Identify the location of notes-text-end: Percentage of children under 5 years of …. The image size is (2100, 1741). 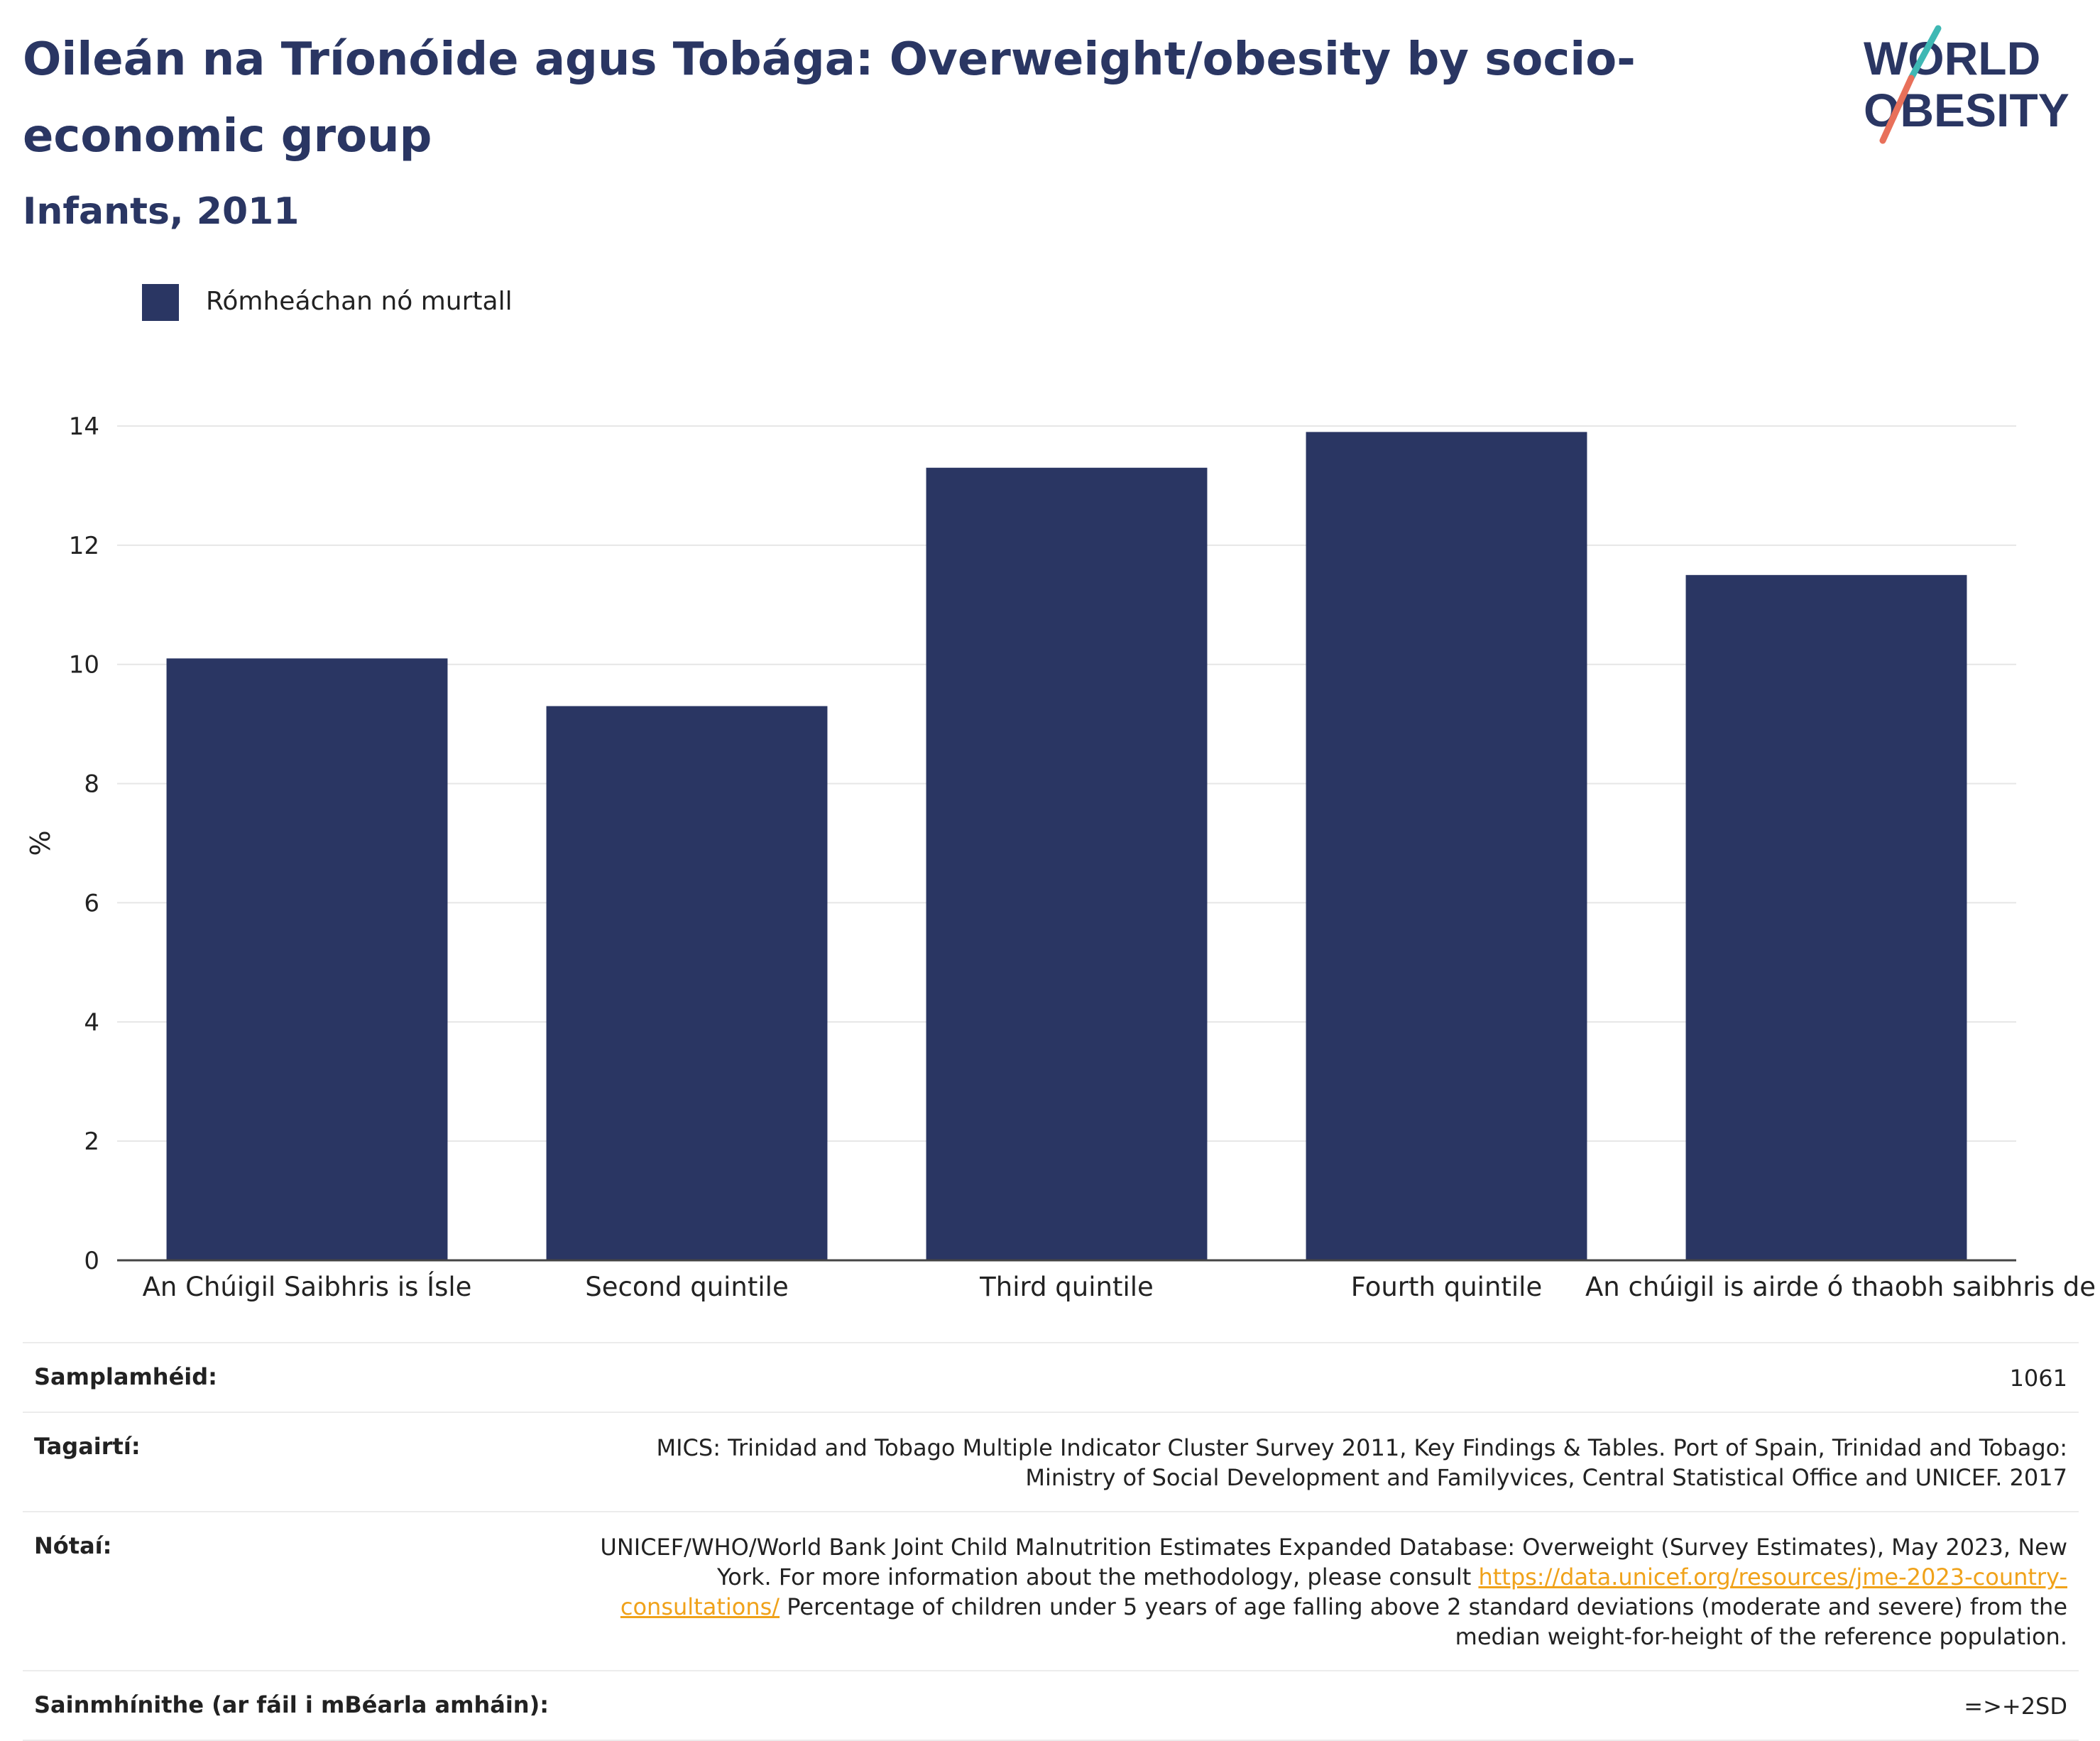
(1423, 1621).